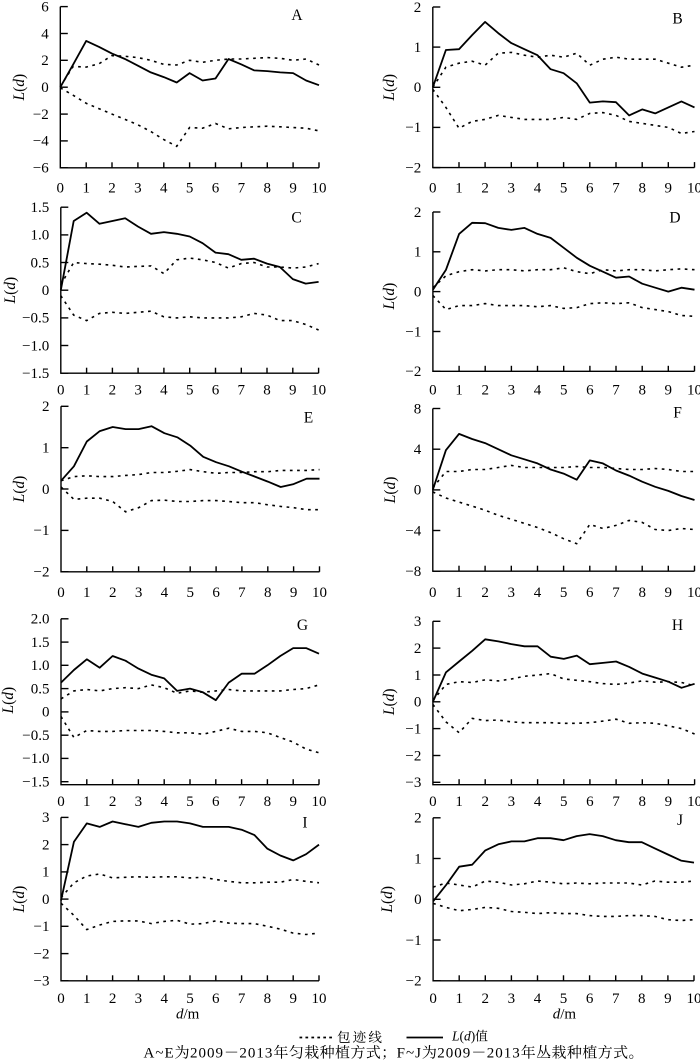 Image resolution: width=700 pixels, height=1062 pixels. Describe the element at coordinates (40, 689) in the screenshot. I see `svg-text: 0.5` at that location.